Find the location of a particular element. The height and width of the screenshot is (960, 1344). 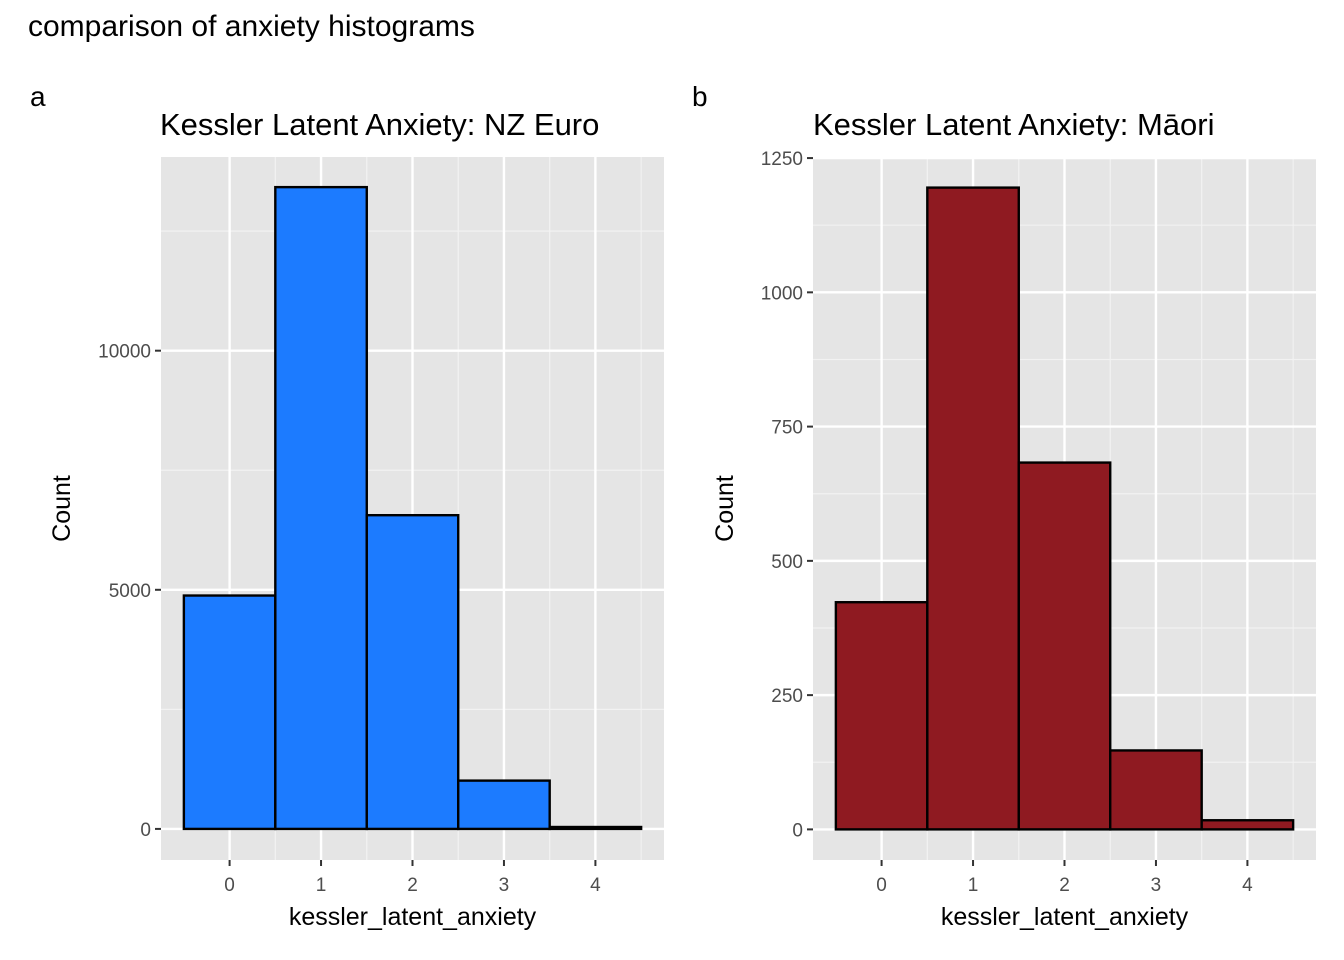

y-tick-label: 500 is located at coordinates (787, 562).